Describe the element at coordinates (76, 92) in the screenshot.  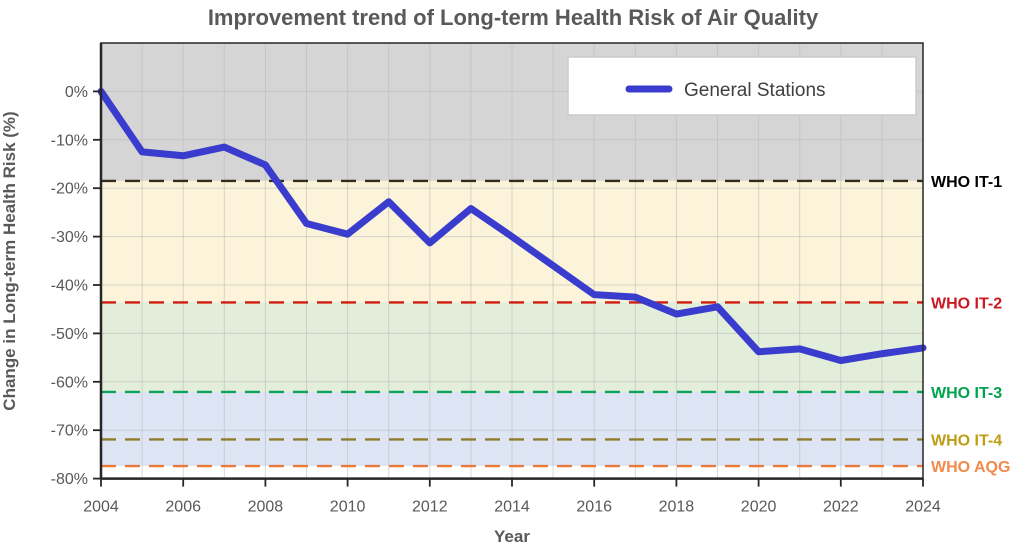
I see `y-tick-label: 0%` at that location.